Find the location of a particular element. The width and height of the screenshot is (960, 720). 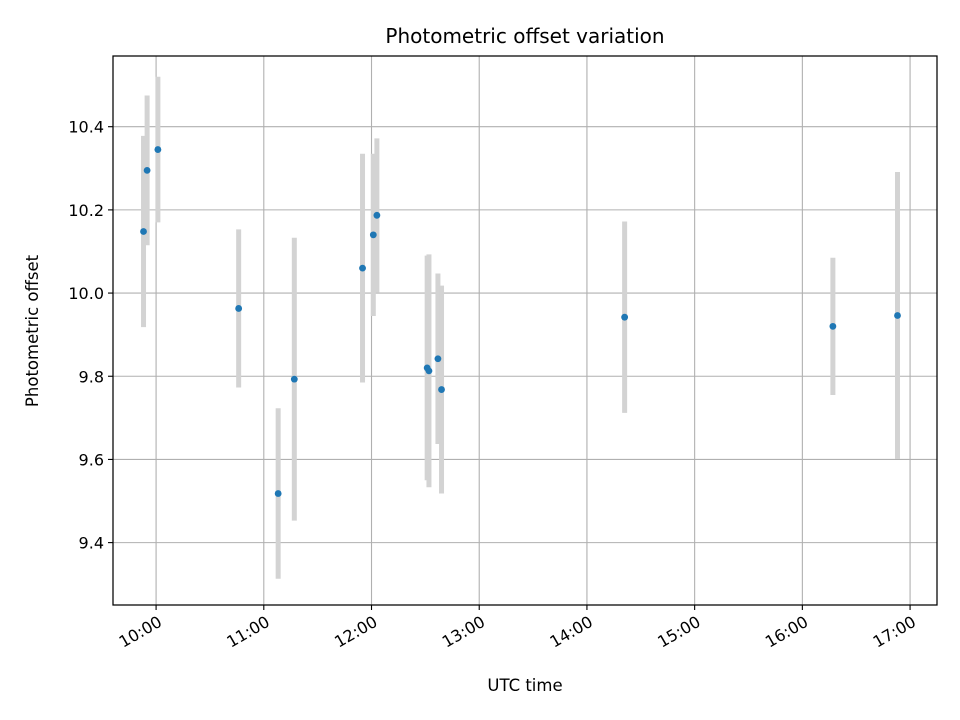

x-axis-label: UTC time is located at coordinates (524, 685).